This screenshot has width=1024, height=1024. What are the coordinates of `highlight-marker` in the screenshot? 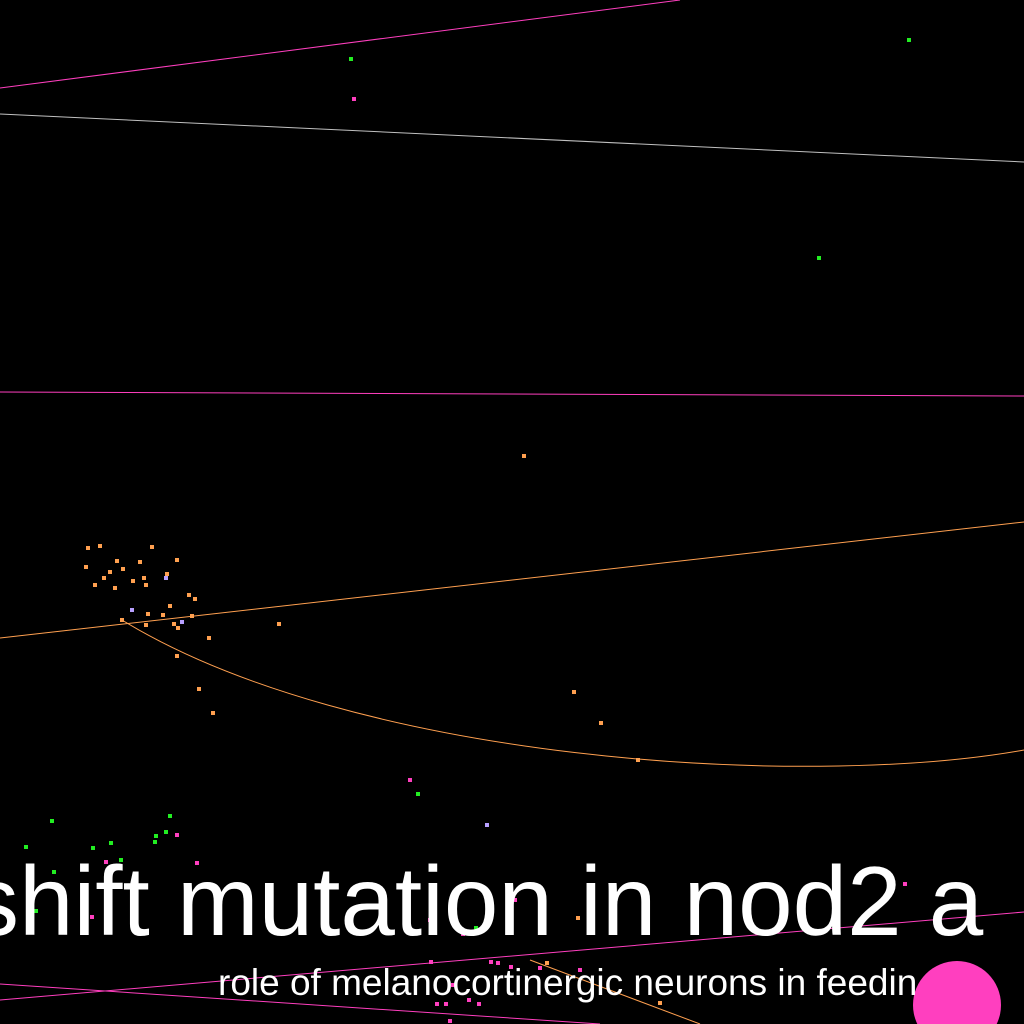 It's located at (957, 992).